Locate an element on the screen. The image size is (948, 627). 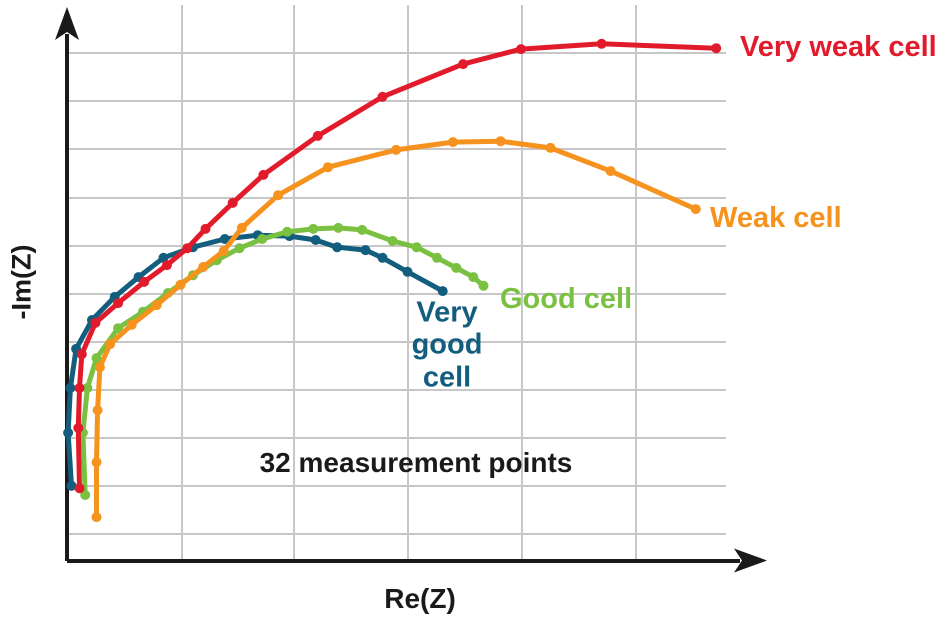
series-label-very-weak-cell: Very weak cell is located at coordinates (838, 46).